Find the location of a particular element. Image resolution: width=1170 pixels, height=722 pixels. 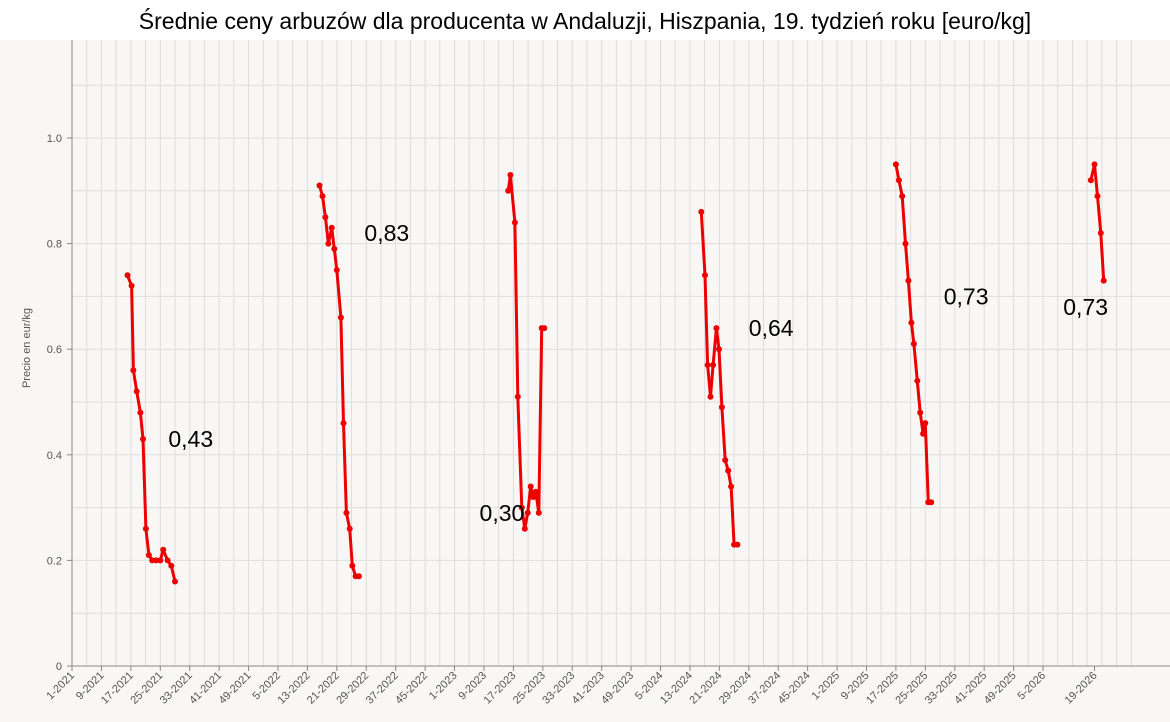

y-tick-label: 0.4 is located at coordinates (54, 456).